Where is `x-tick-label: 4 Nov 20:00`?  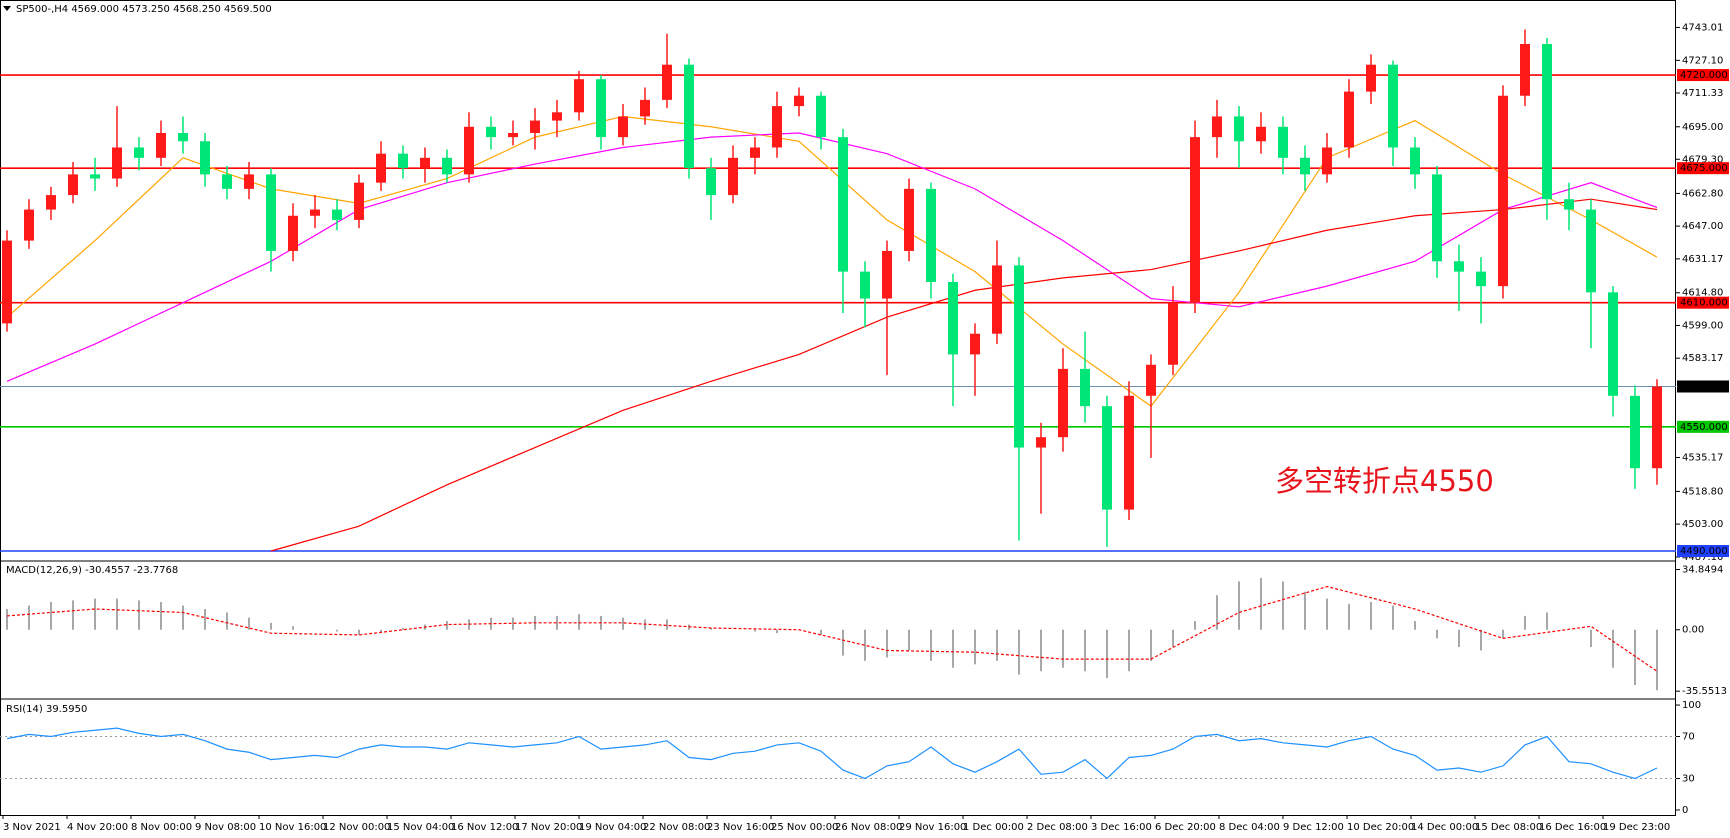
x-tick-label: 4 Nov 20:00 is located at coordinates (97, 827).